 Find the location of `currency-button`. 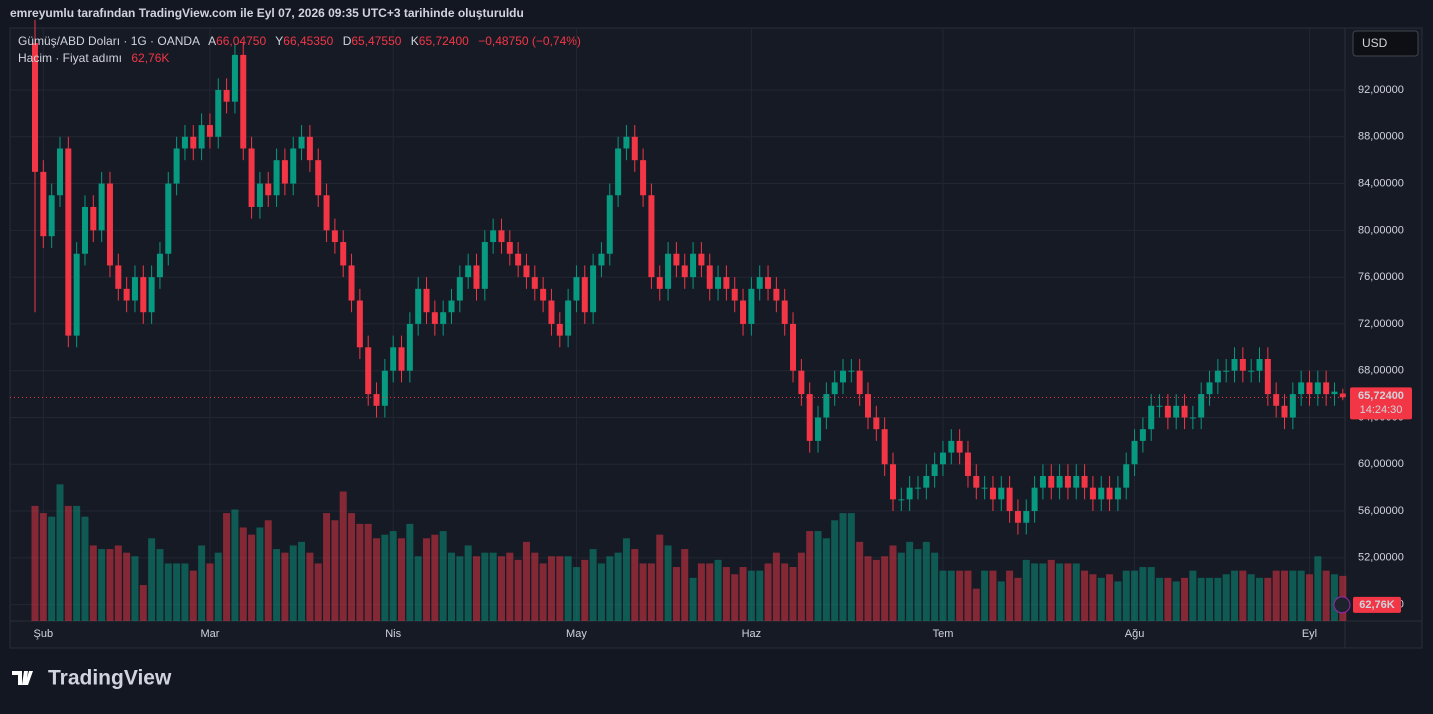

currency-button is located at coordinates (1385, 43).